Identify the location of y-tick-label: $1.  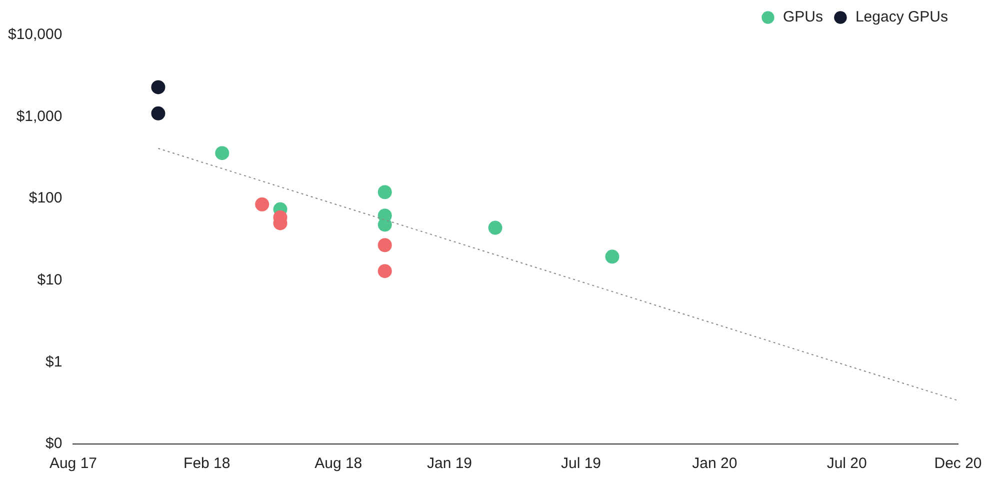
(54, 361).